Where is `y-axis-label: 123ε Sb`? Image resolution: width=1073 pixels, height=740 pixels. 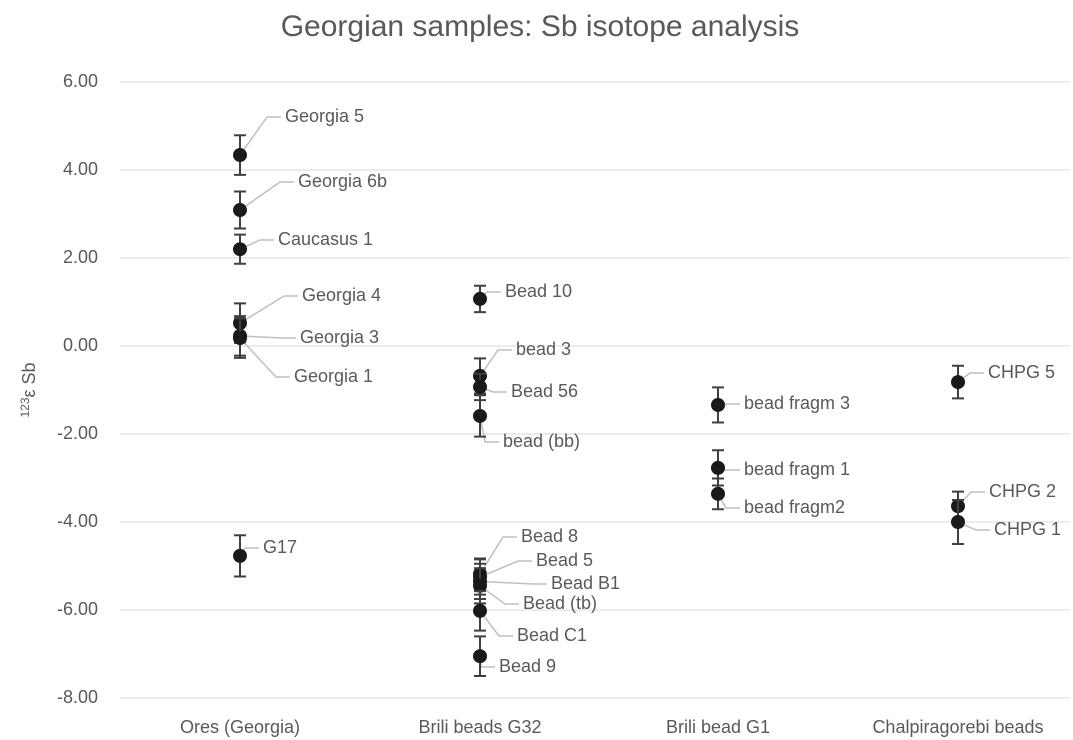 y-axis-label: 123ε Sb is located at coordinates (28, 389).